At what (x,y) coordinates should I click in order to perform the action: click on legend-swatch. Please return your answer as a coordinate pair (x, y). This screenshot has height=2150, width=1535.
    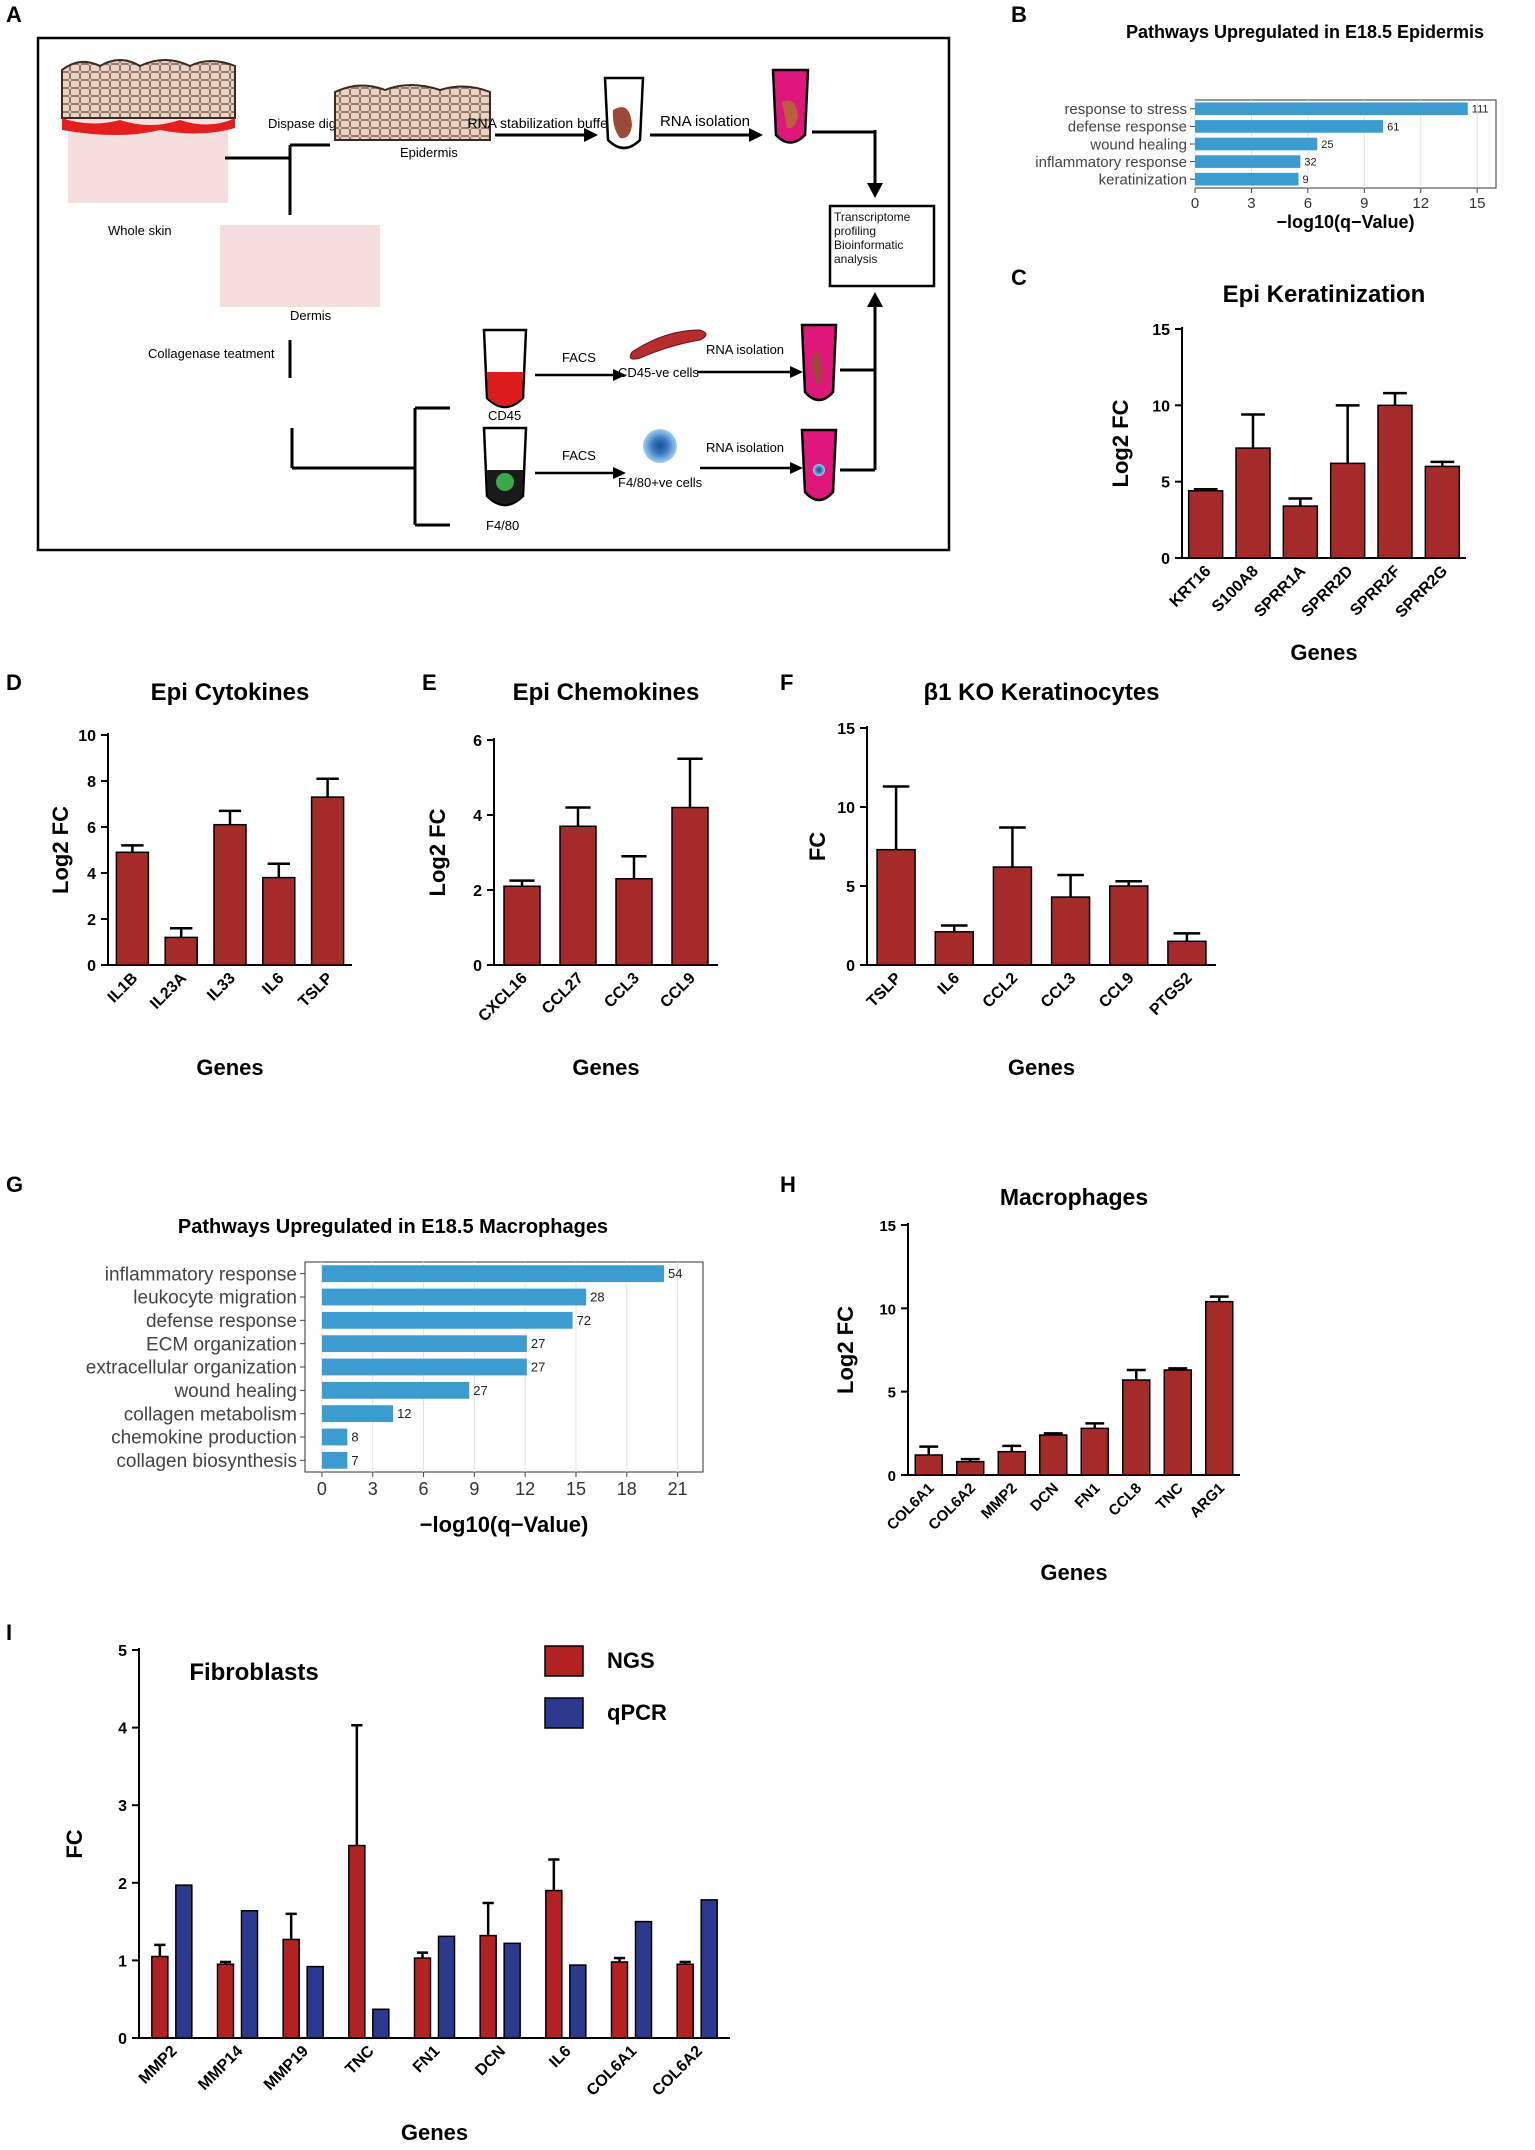
    Looking at the image, I should click on (564, 1713).